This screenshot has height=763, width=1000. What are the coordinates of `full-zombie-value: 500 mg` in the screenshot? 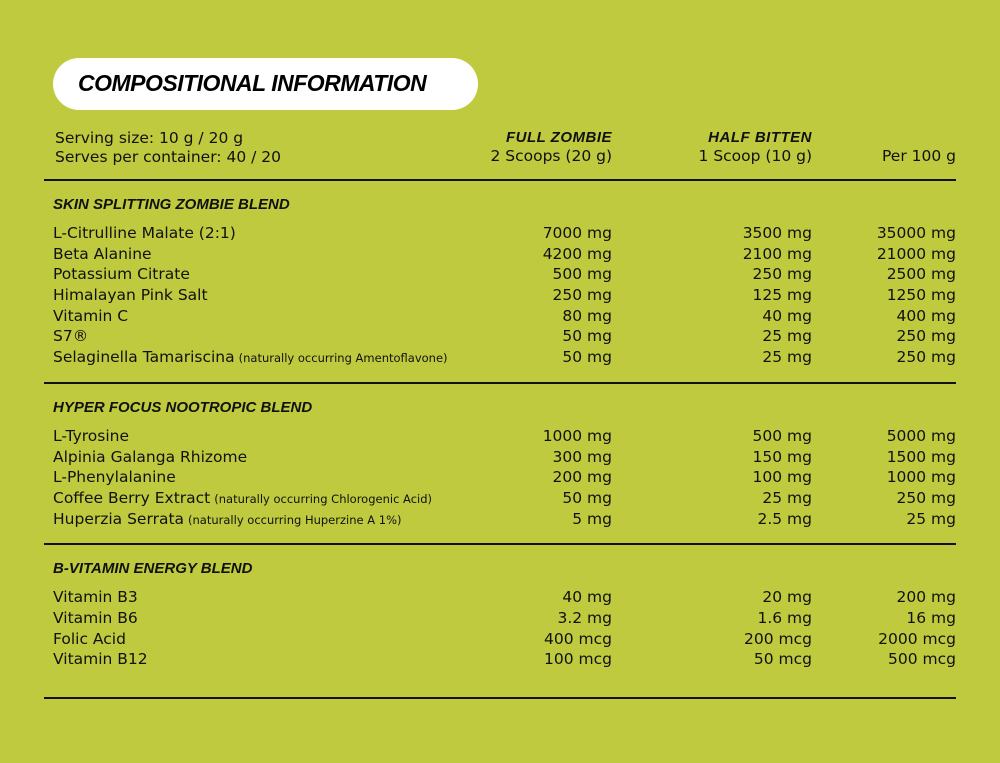 It's located at (582, 274).